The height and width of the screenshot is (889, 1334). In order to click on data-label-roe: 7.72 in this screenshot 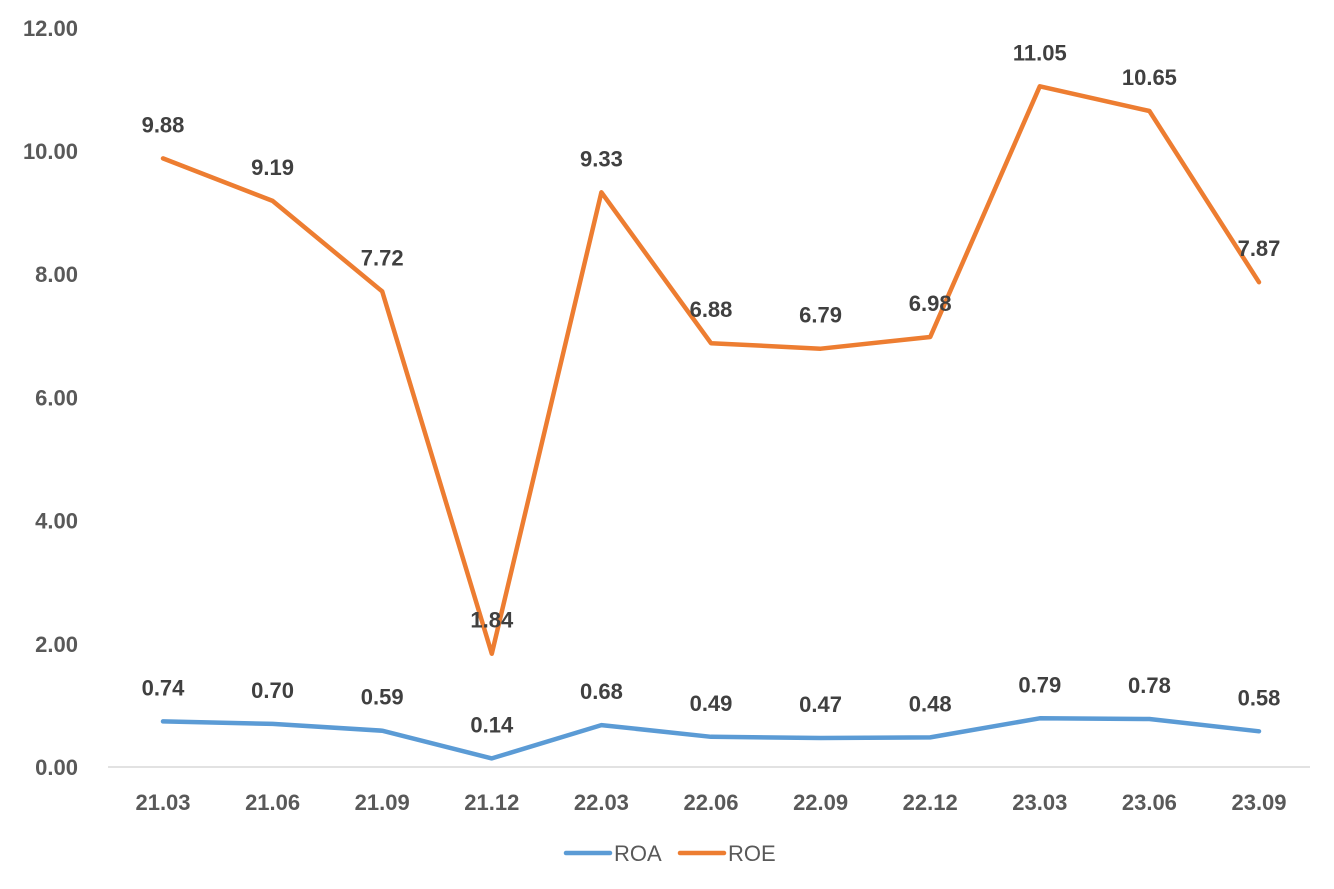, I will do `click(382, 257)`.